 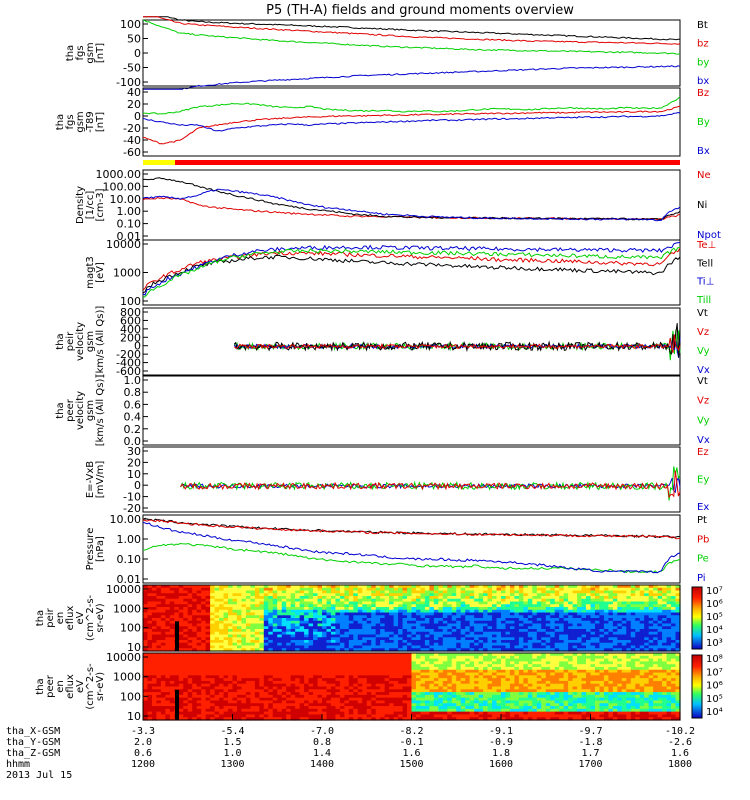 What do you see at coordinates (129, 236) in the screenshot?
I see `y-tick-label: 0.01` at bounding box center [129, 236].